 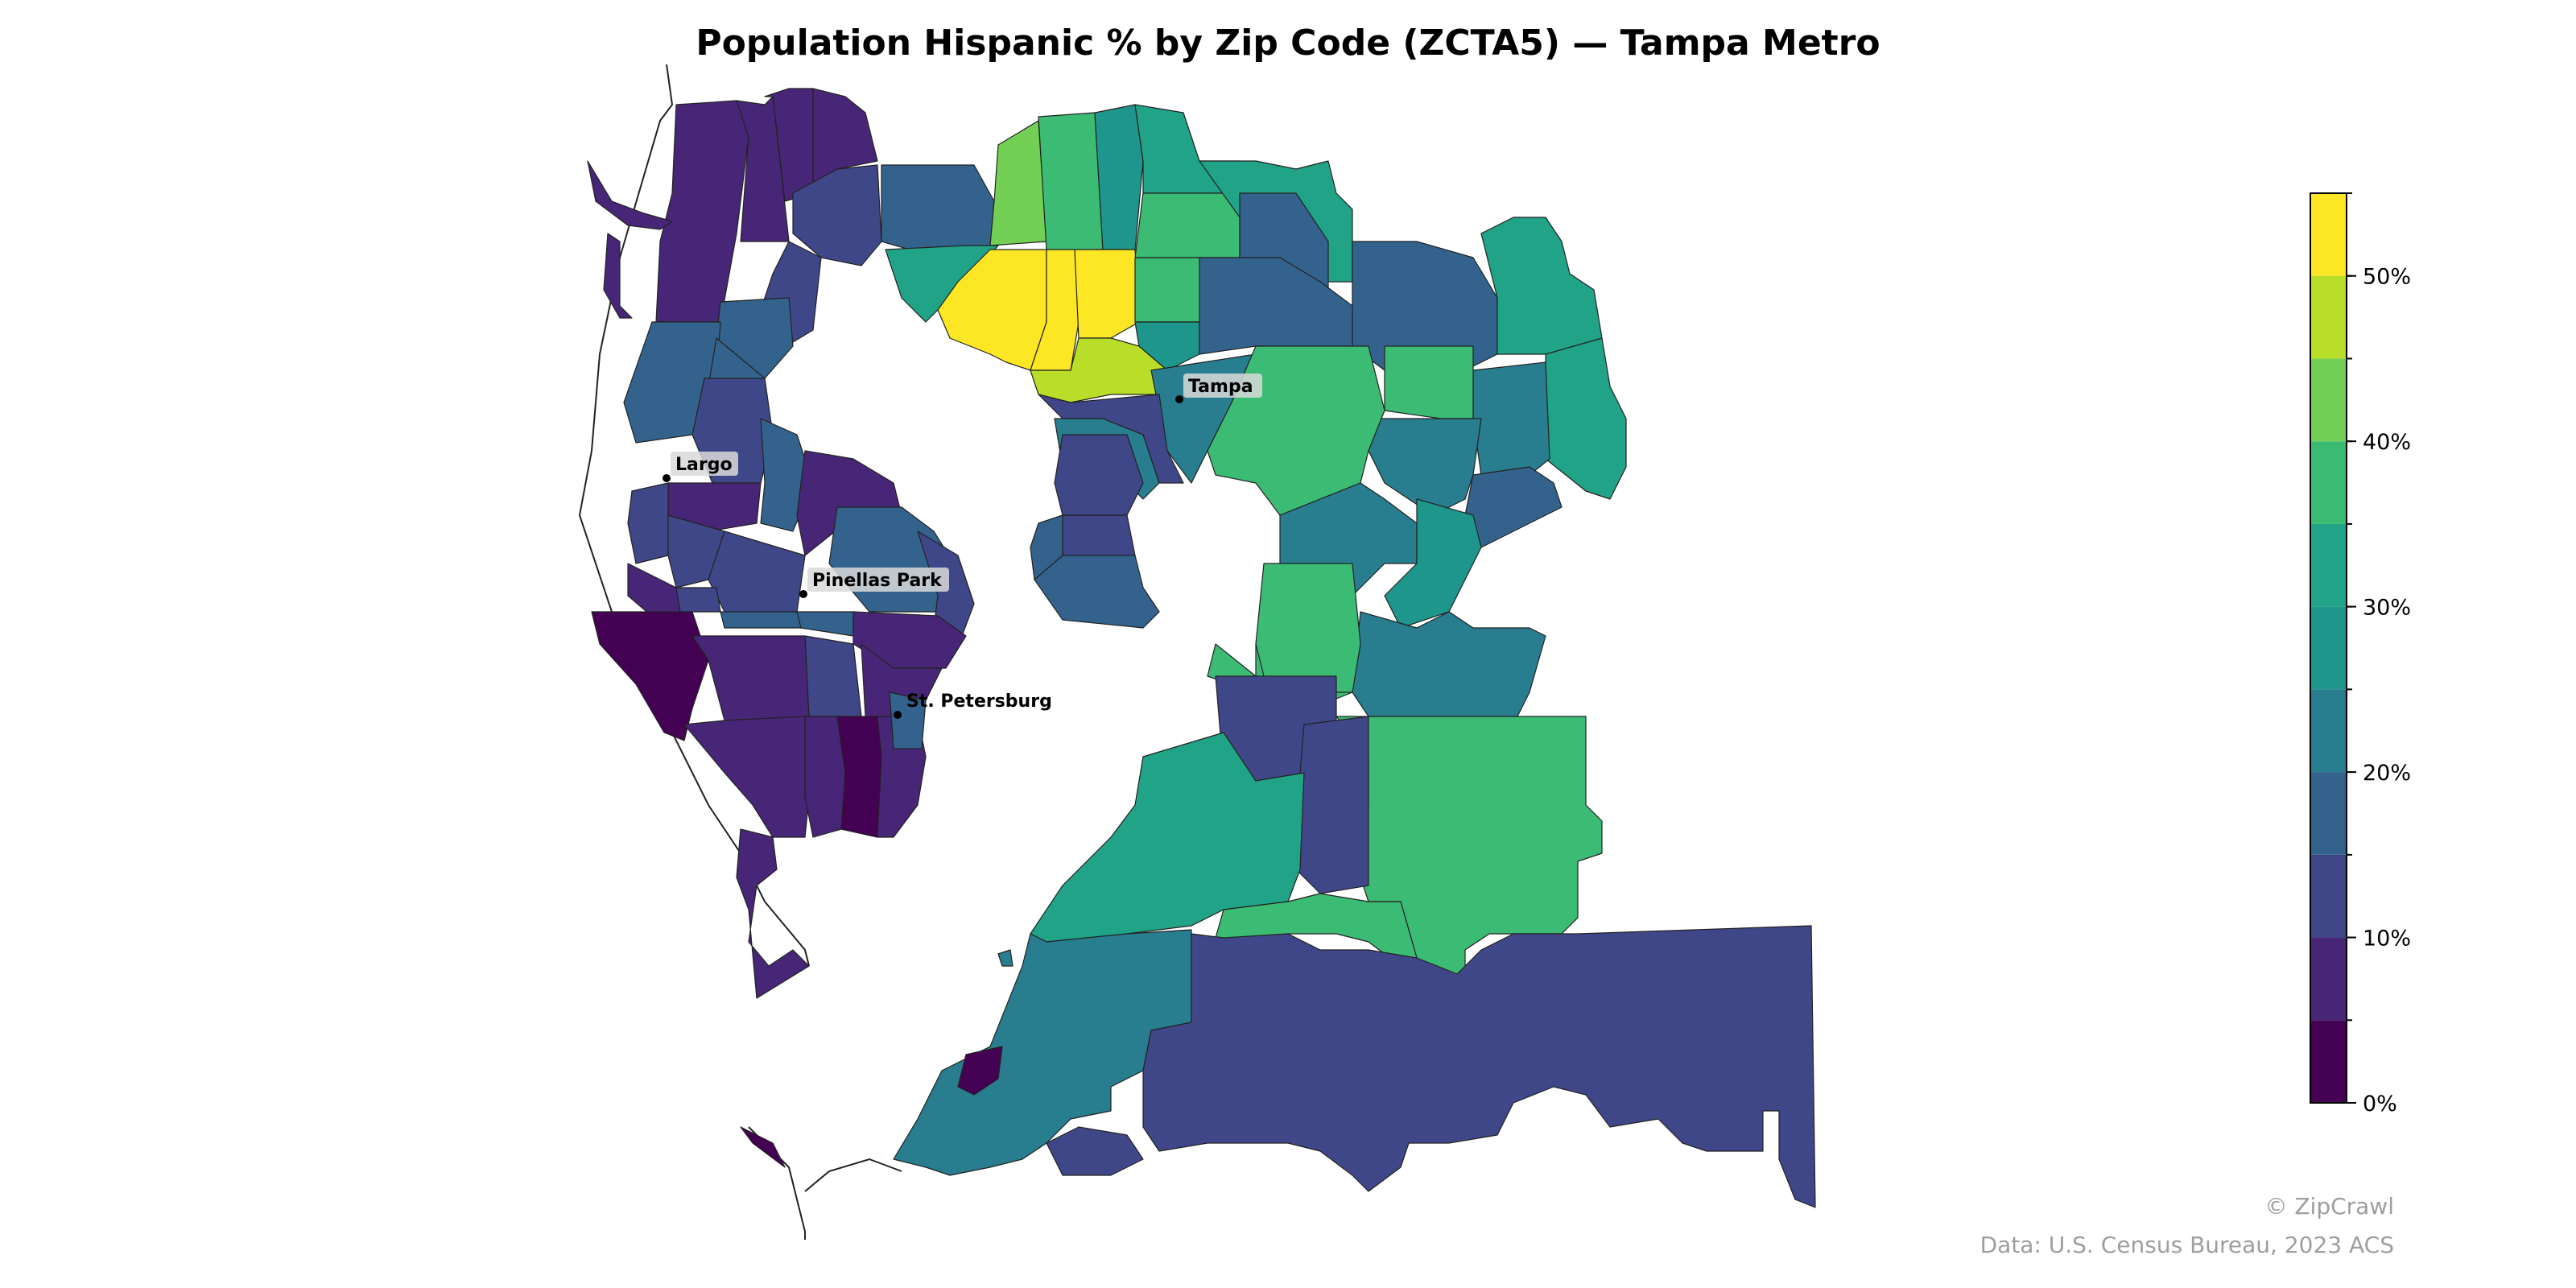 What do you see at coordinates (979, 701) in the screenshot?
I see `city-label: St. Petersburg` at bounding box center [979, 701].